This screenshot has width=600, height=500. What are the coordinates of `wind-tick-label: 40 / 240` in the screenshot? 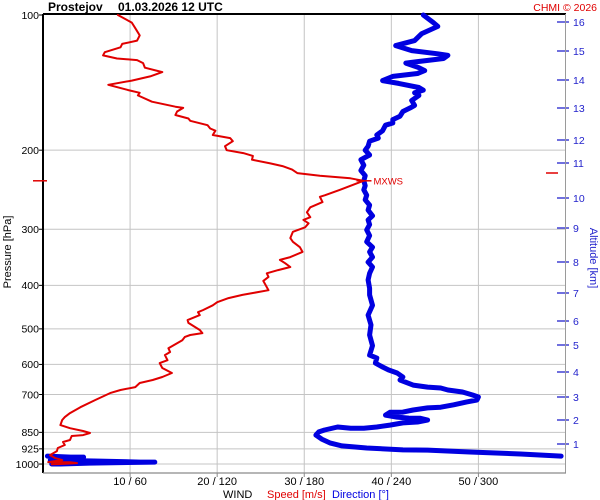 It's located at (391, 482).